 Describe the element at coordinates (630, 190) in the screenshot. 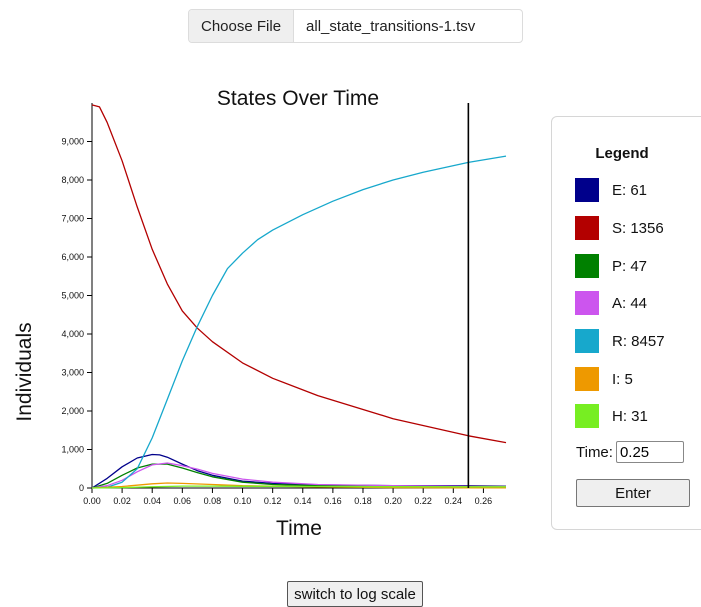

I see `legend-label-e: E: 61` at that location.